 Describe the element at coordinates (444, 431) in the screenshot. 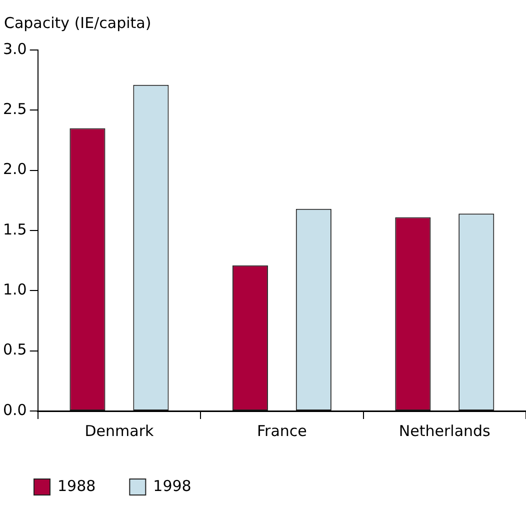

I see `x-tick-label: Netherlands` at that location.